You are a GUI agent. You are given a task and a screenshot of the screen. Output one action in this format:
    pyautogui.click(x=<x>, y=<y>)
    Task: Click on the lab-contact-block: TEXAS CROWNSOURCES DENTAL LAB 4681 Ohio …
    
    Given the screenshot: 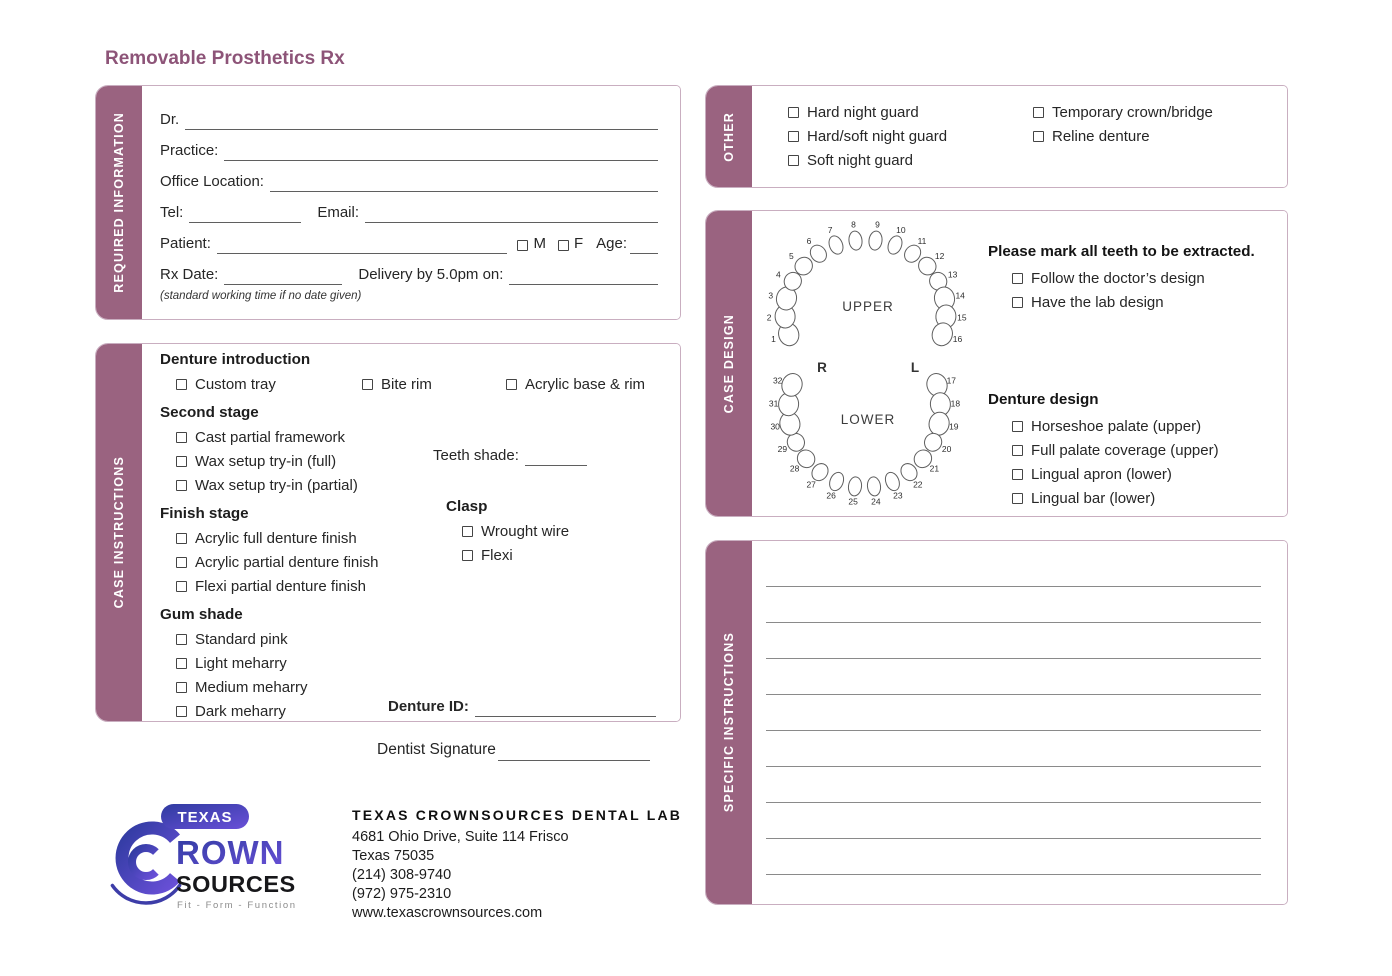 What is the action you would take?
    pyautogui.click(x=517, y=864)
    